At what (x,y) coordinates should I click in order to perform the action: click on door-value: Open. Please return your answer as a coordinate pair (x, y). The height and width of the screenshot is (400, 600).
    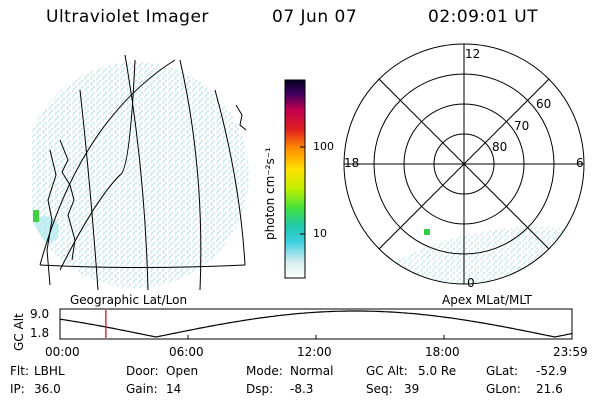
    Looking at the image, I should click on (182, 371).